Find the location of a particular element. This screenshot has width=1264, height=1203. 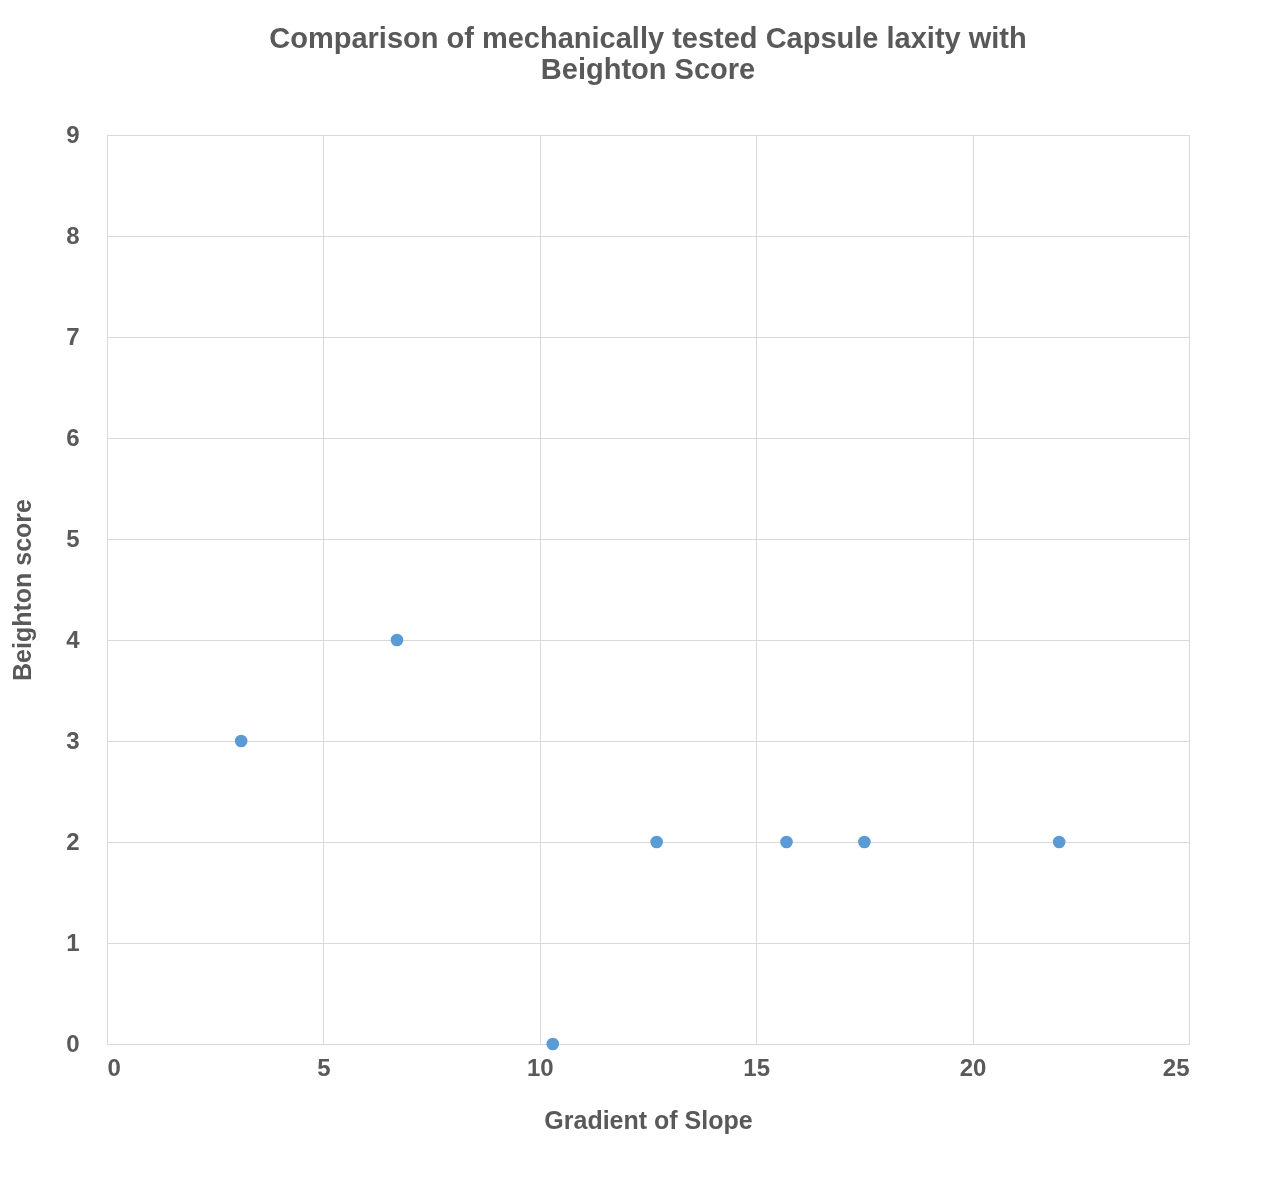

y-tick-label: 2 is located at coordinates (73, 841).